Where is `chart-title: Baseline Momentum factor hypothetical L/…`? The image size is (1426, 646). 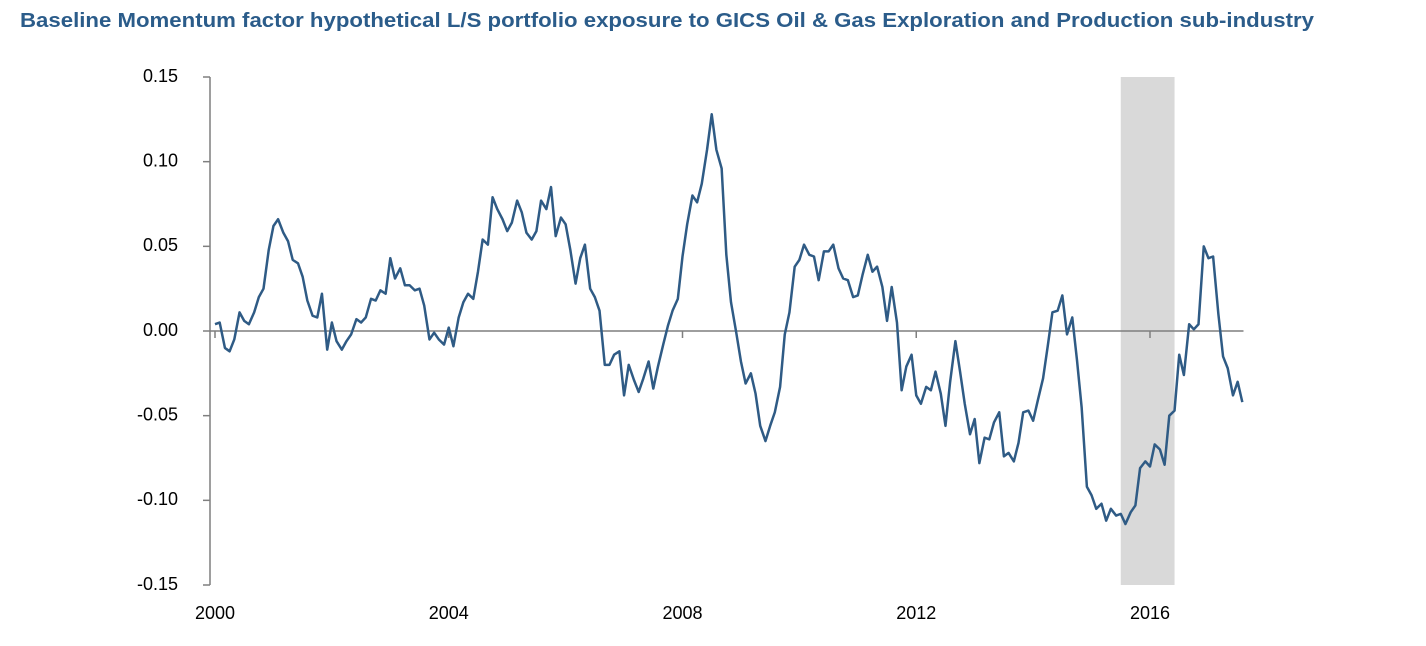
chart-title: Baseline Momentum factor hypothetical L/… is located at coordinates (667, 21).